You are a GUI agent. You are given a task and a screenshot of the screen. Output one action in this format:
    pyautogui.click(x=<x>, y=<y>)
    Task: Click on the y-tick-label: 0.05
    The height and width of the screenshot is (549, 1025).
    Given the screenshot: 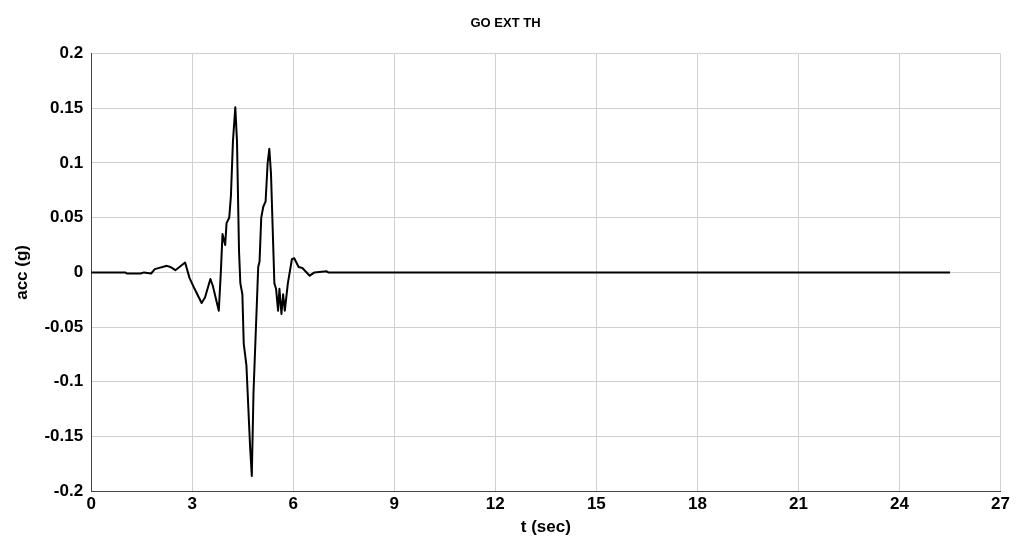 What is the action you would take?
    pyautogui.click(x=67, y=217)
    